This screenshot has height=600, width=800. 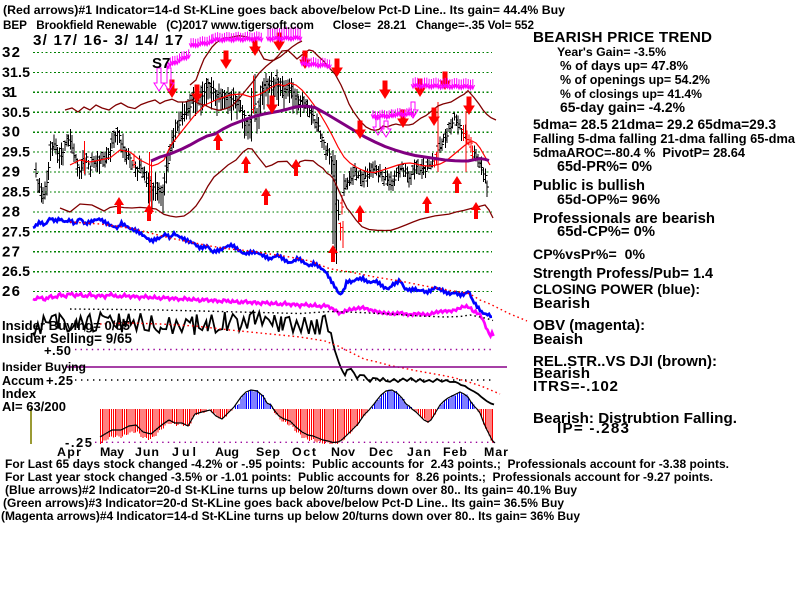 I want to click on svg-text: Strength Profess/Pub= 1.4, so click(x=623, y=274).